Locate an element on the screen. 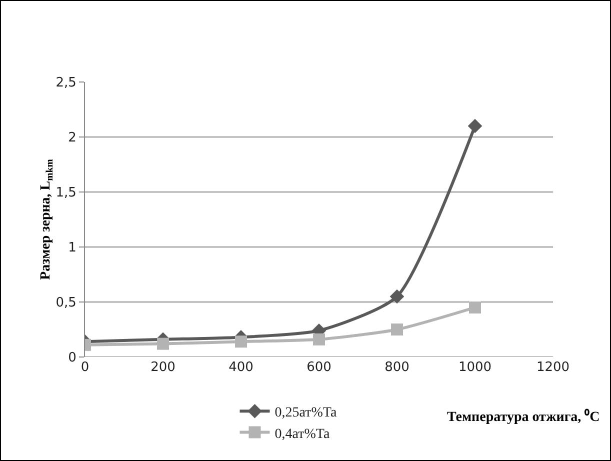 The image size is (611, 461). x-axis-title: Температура отжига, ⁰C is located at coordinates (523, 416).